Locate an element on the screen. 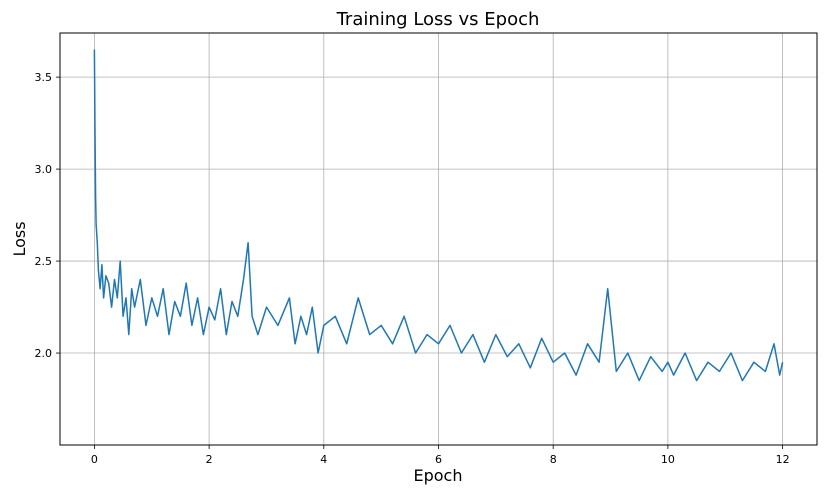 This screenshot has width=830, height=498. x-tick-label: 0 is located at coordinates (94, 459).